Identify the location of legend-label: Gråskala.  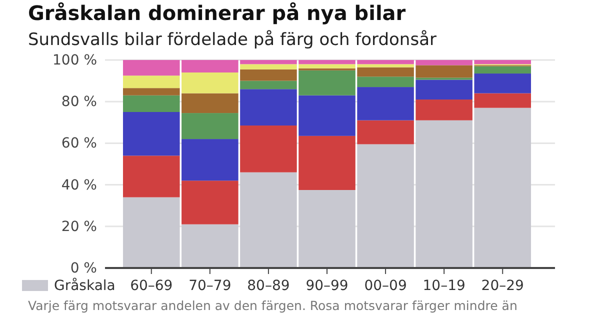
(85, 285).